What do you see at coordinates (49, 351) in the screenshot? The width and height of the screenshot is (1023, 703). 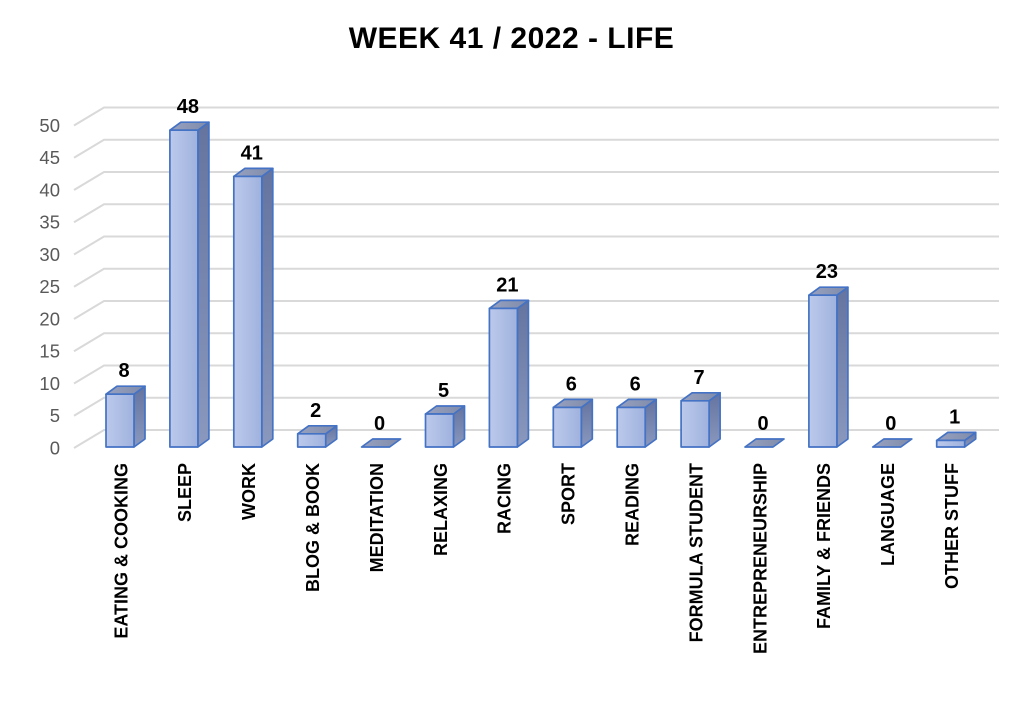 I see `y-tick-label-15: 15` at bounding box center [49, 351].